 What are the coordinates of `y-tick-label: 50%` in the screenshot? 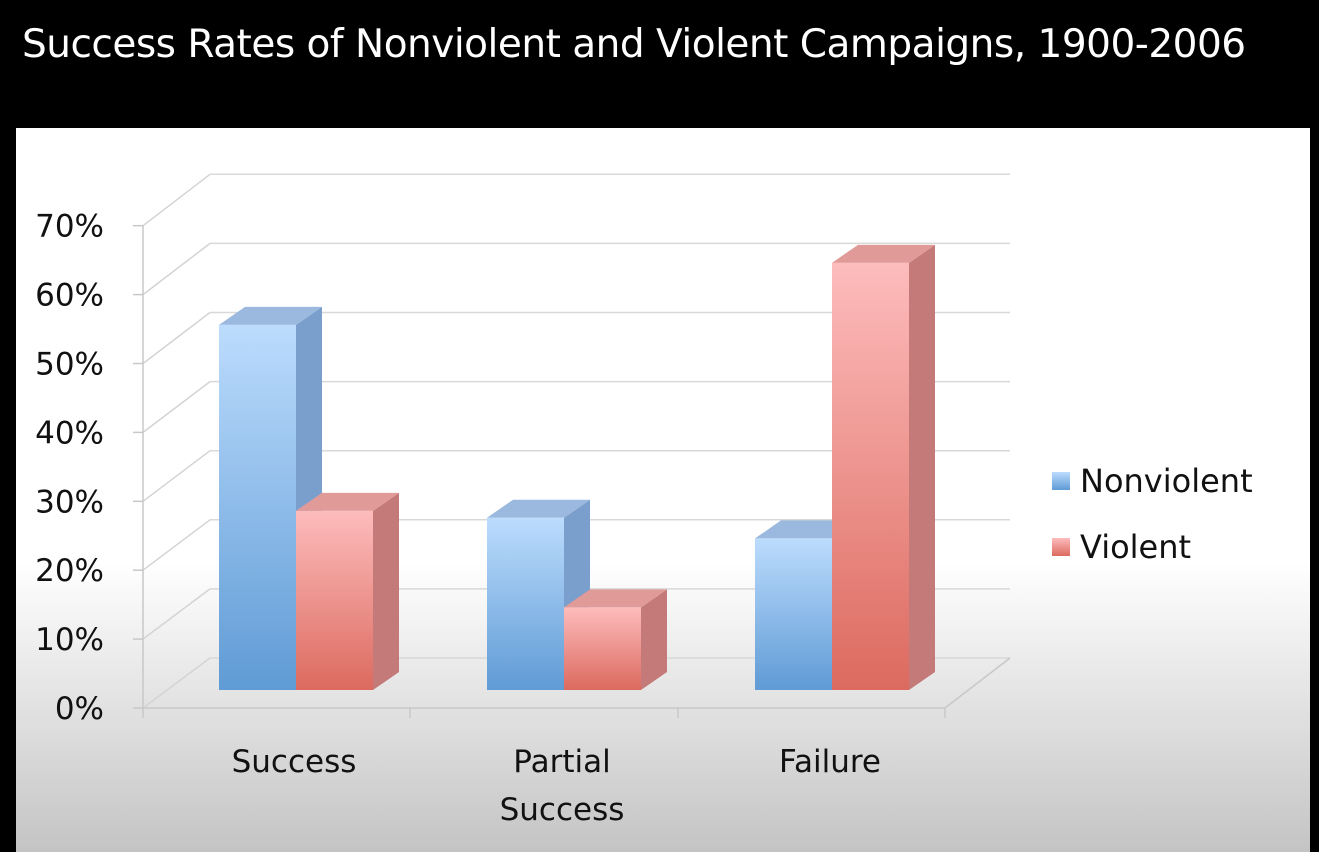 It's located at (69, 365).